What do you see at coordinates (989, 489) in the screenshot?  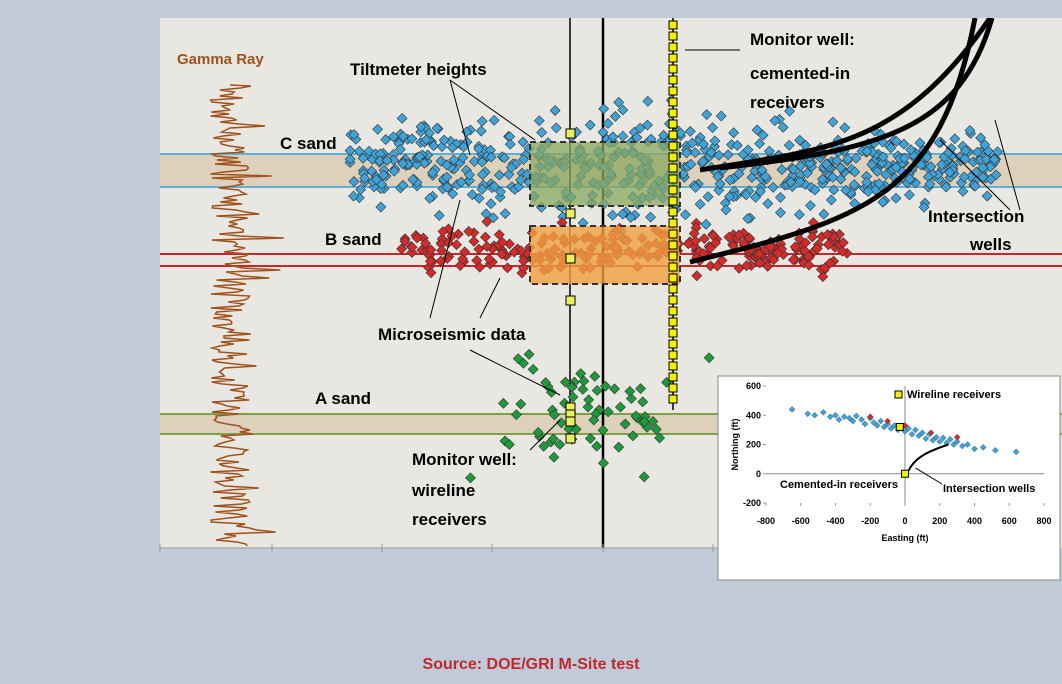 I see `annotation: Intersection wells` at bounding box center [989, 489].